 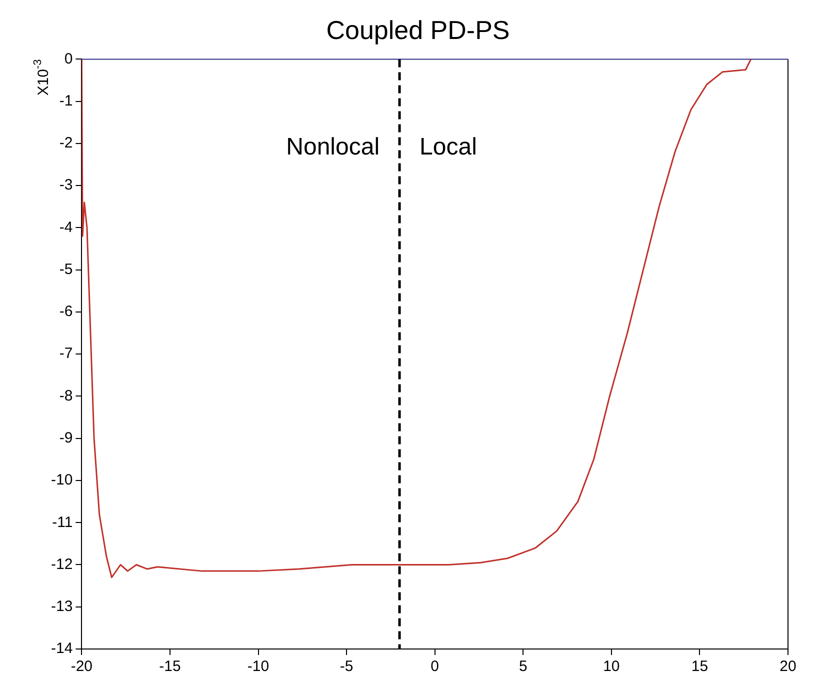 I want to click on x-tick-label: 20, so click(x=788, y=667).